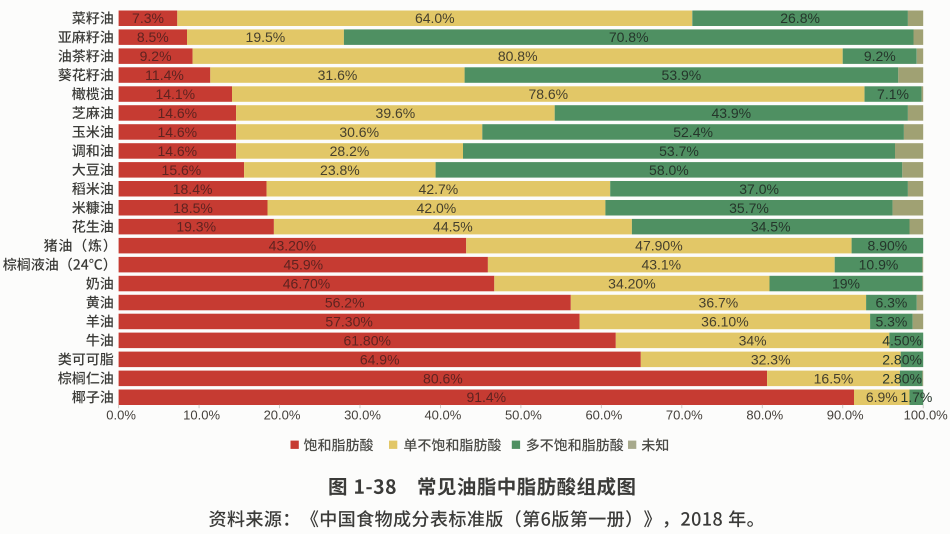 Image resolution: width=950 pixels, height=534 pixels. I want to click on svg-text: 11.4%, so click(164, 75).